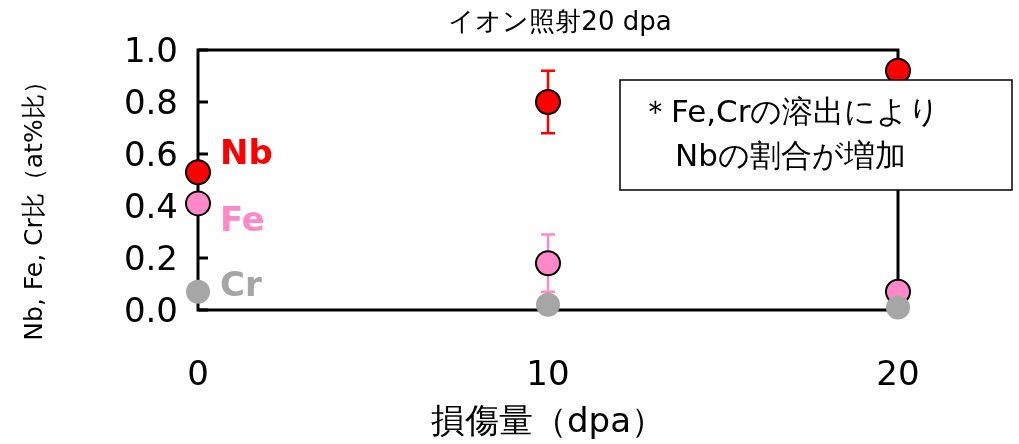  I want to click on y-tick-label: 1.0, so click(150, 50).